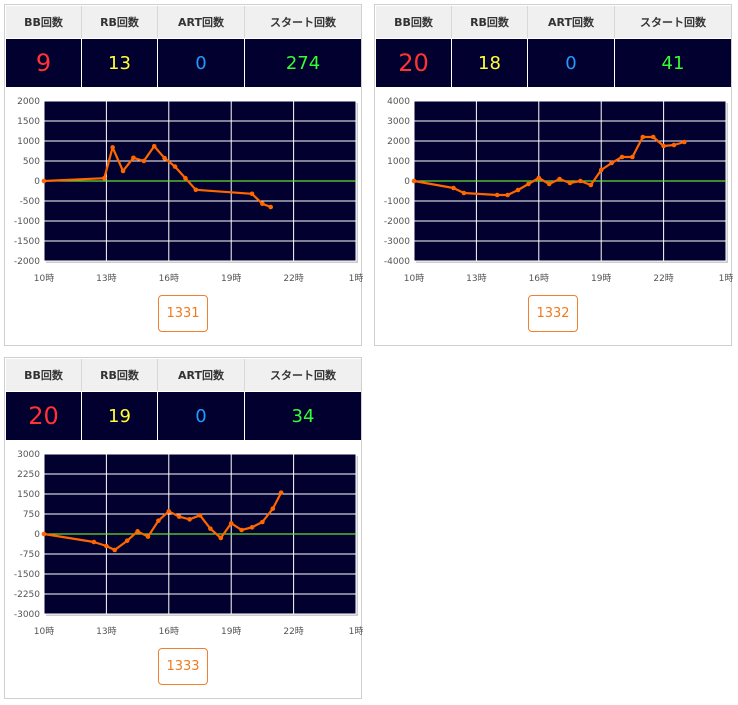 This screenshot has width=738, height=705. Describe the element at coordinates (30, 202) in the screenshot. I see `y-tick-label: -500` at that location.